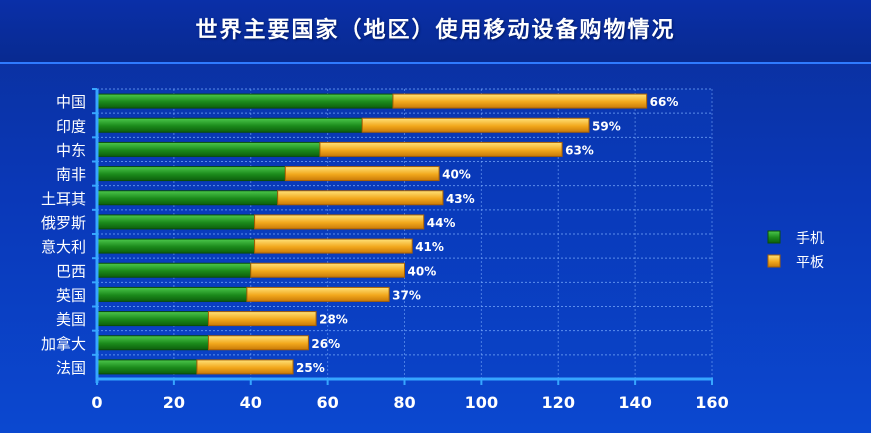  What do you see at coordinates (711, 402) in the screenshot?
I see `x-tick-label: 160` at bounding box center [711, 402].